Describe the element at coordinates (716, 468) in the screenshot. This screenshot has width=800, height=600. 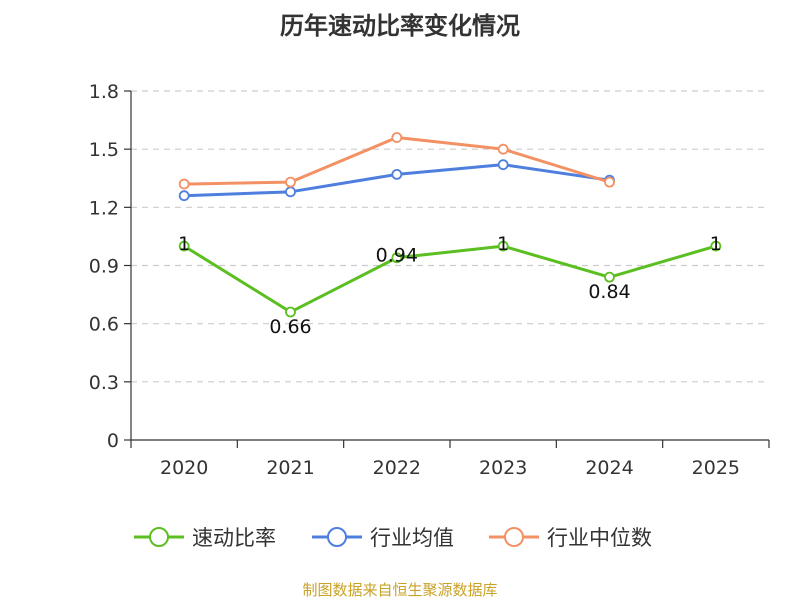
I see `x-tick-label: 2025` at that location.